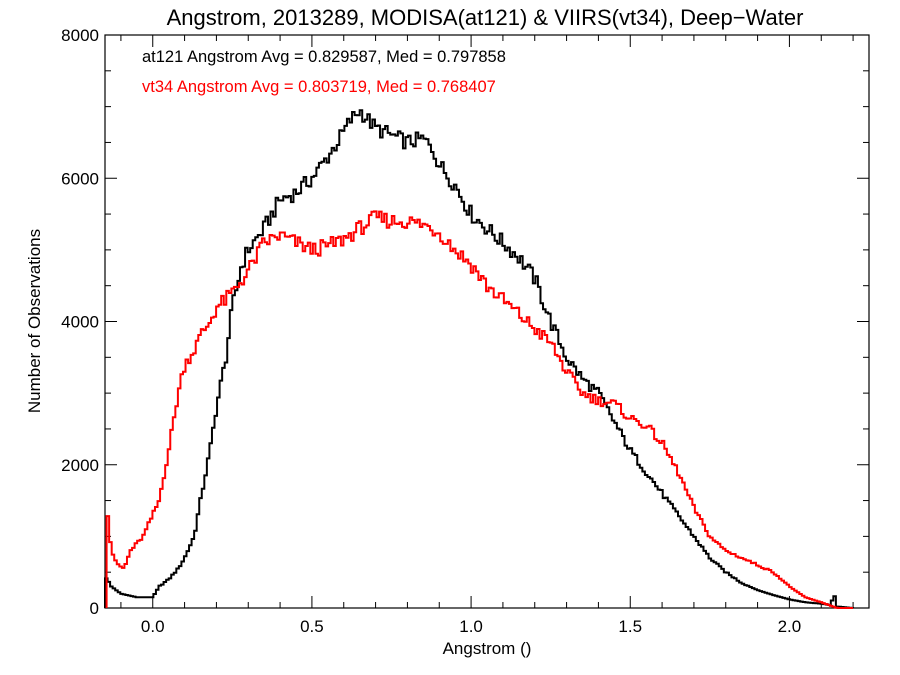 Image resolution: width=900 pixels, height=675 pixels. What do you see at coordinates (630, 626) in the screenshot?
I see `x-tick-label: 1.5` at bounding box center [630, 626].